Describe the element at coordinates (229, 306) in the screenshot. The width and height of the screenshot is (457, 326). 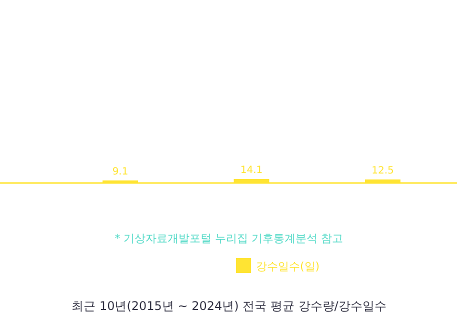
I see `text: 최근 10년(2015년 ~ 2024년) 전국 평균 강수량/강수일수` at that location.